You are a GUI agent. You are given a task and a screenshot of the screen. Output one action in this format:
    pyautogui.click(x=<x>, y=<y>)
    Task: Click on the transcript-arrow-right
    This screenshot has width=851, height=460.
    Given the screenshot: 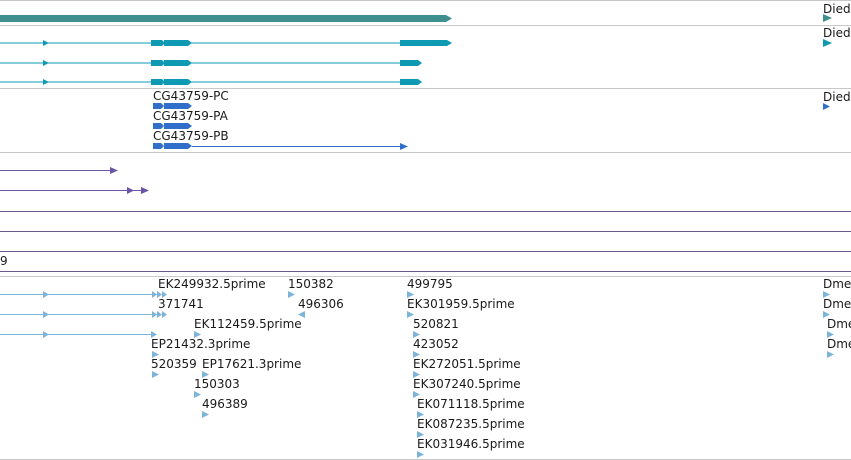 What is the action you would take?
    pyautogui.click(x=827, y=43)
    